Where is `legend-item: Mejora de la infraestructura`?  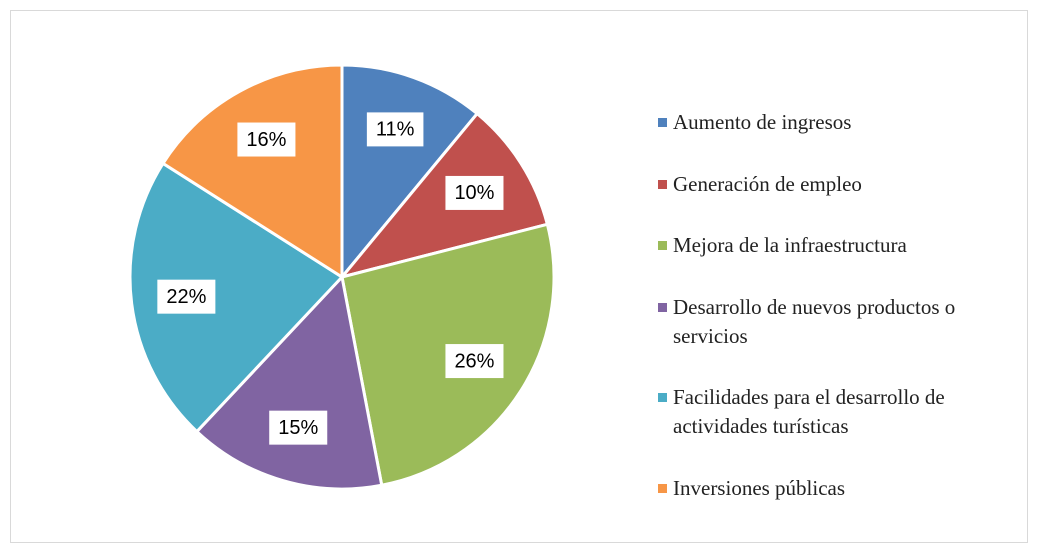
legend-item: Mejora de la infraestructura is located at coordinates (840, 245).